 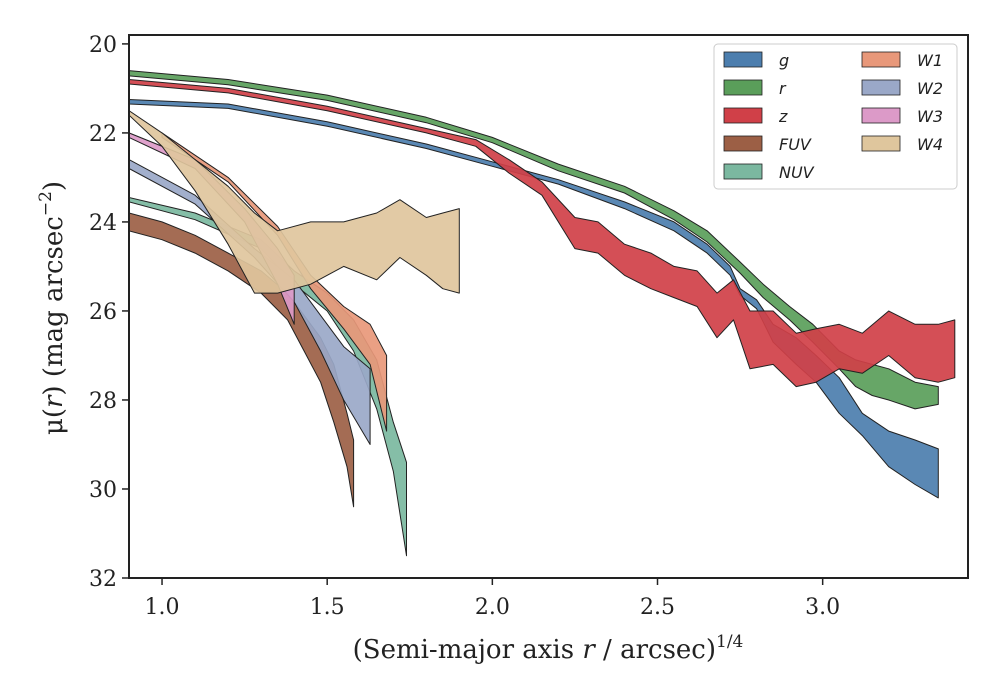 I want to click on legend-item-z: z, so click(x=755, y=116).